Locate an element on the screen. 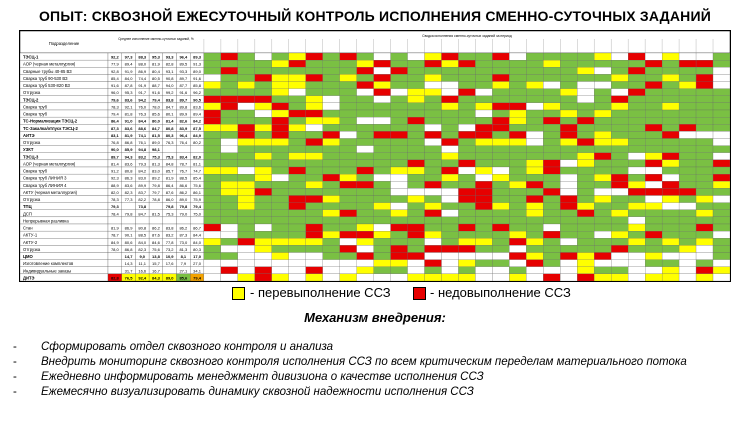 Image resolution: width=750 pixels, height=421 pixels. value-text: 78,0 is located at coordinates (115, 249).